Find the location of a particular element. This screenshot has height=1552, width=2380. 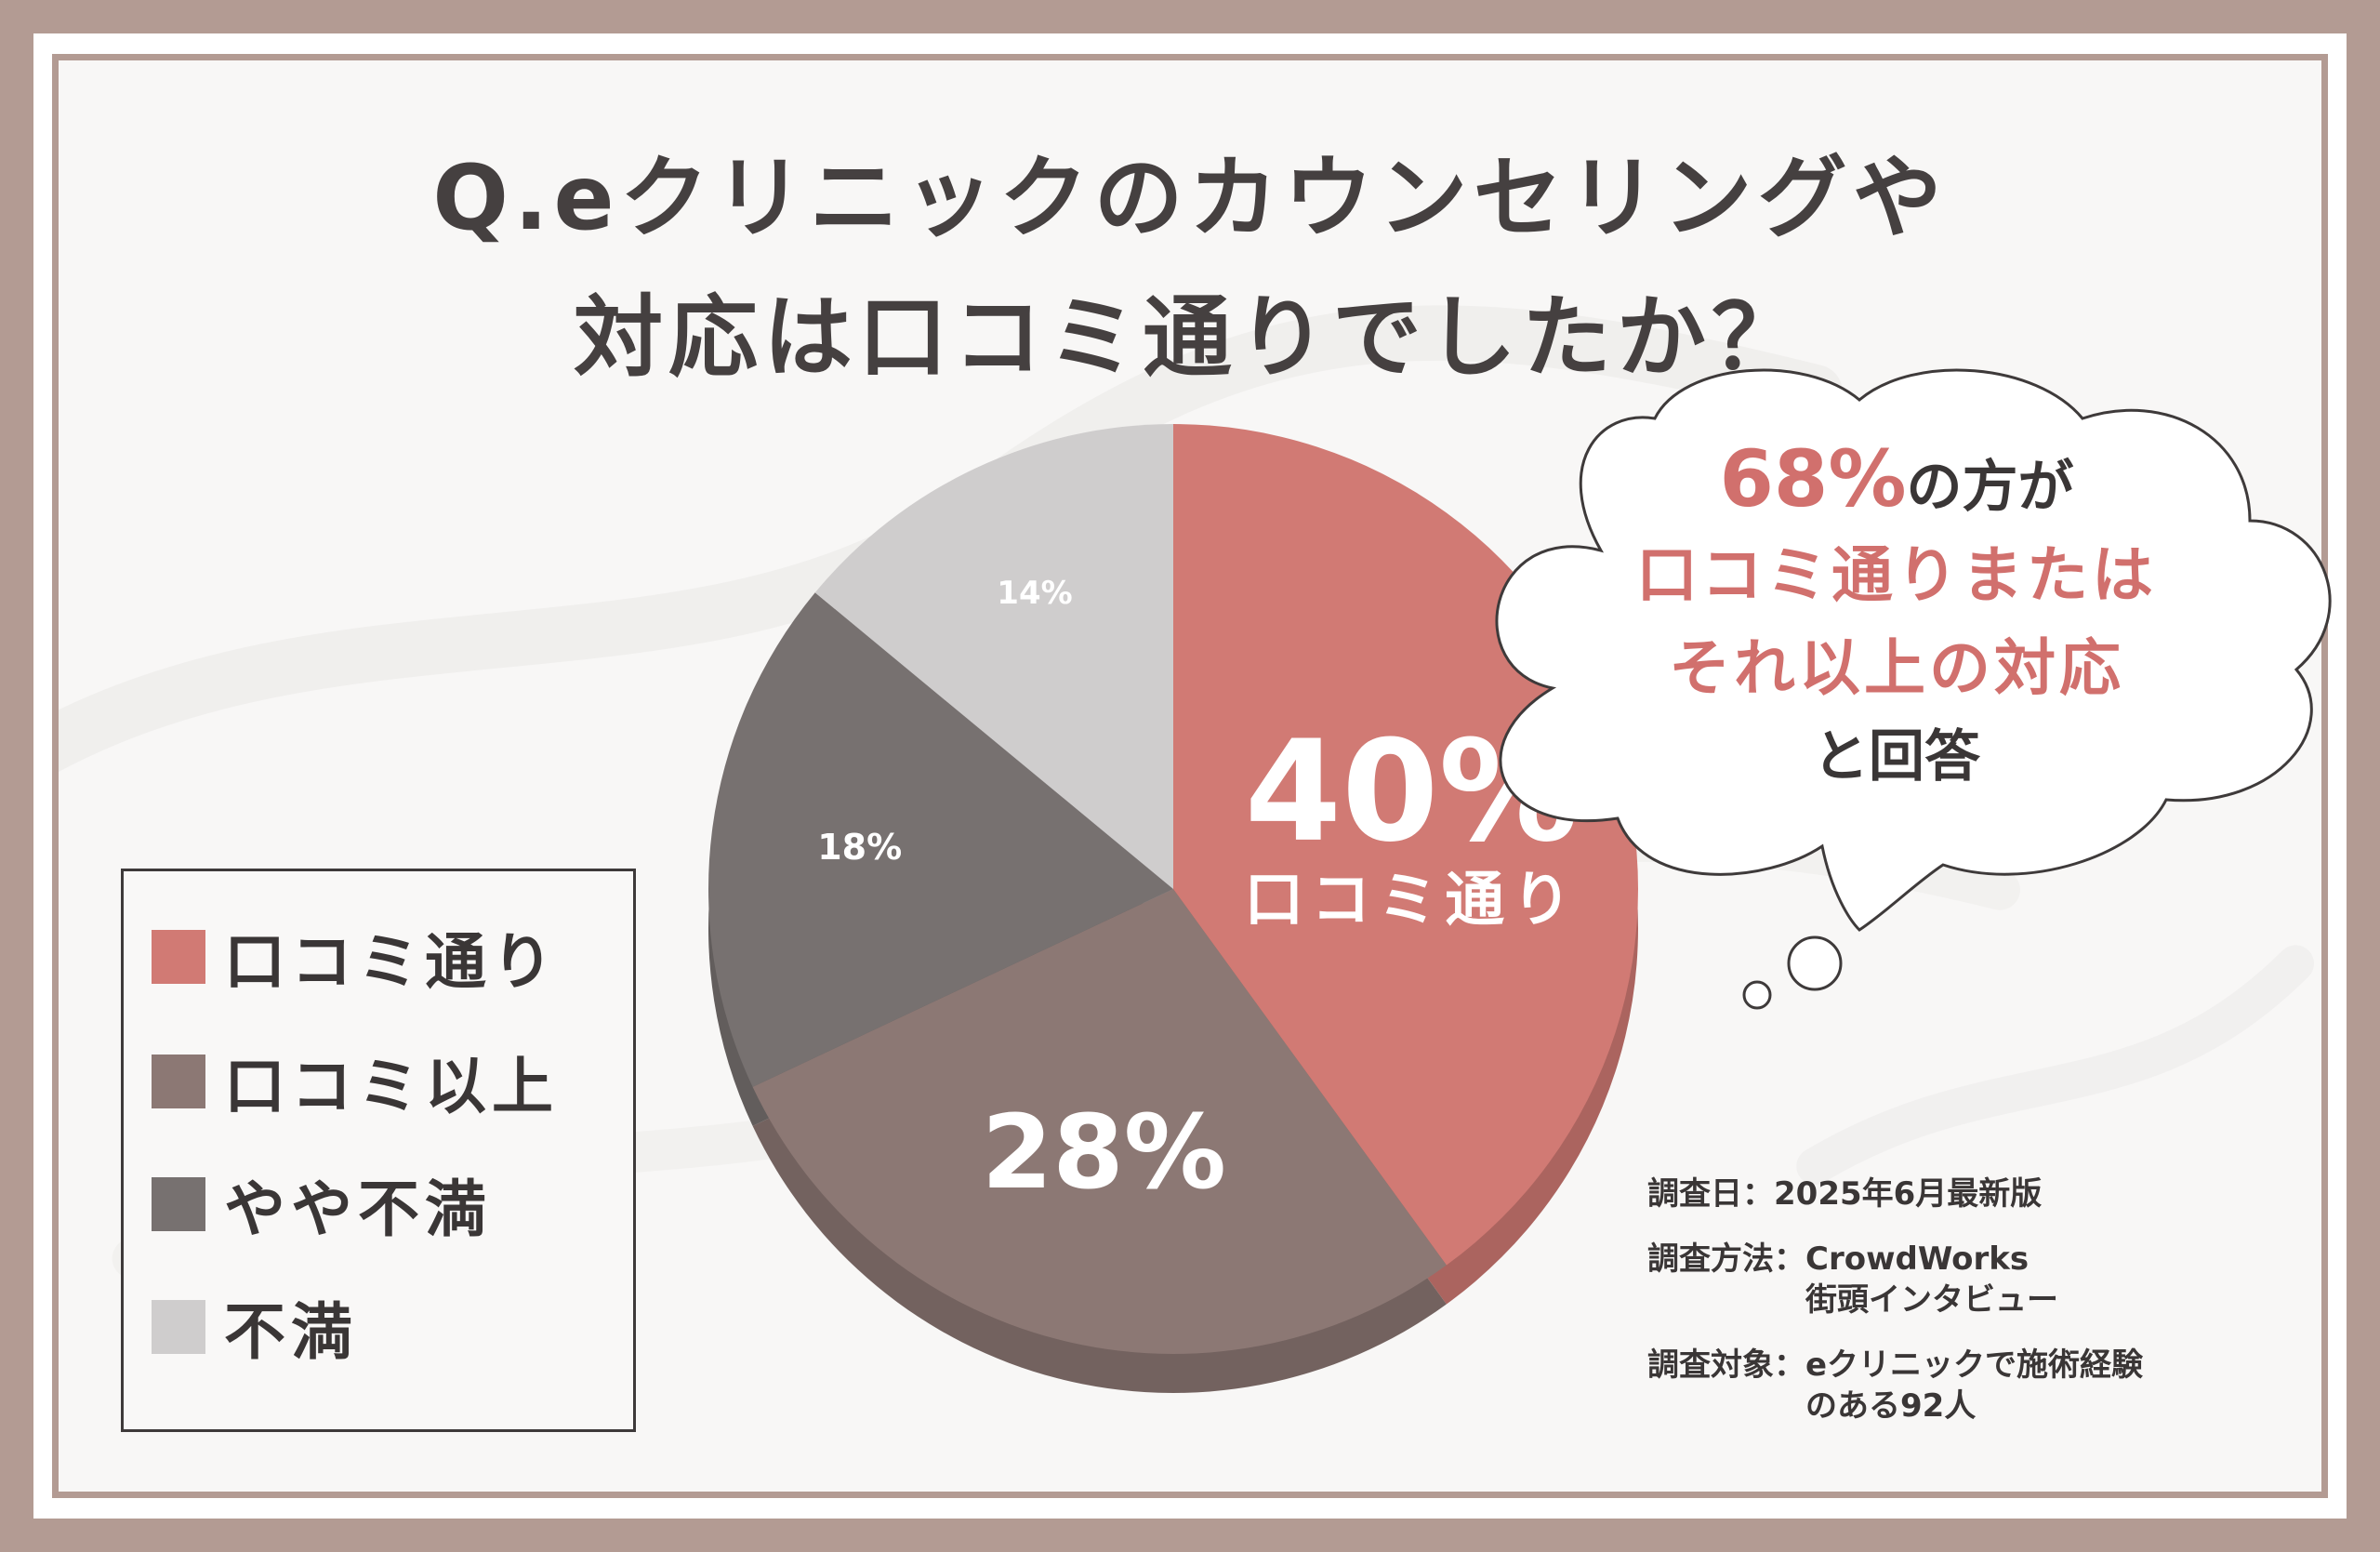

legend-item-yaya-fuman: やや不満 is located at coordinates (322, 1206).